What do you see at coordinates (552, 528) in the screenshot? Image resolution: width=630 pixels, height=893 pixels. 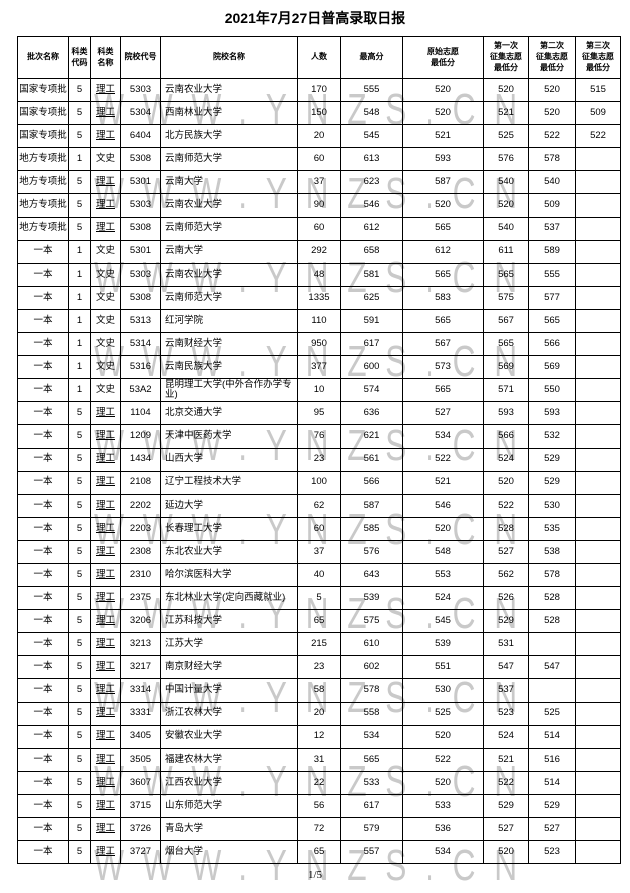 I see `cell-second-collect-min: 535` at bounding box center [552, 528].